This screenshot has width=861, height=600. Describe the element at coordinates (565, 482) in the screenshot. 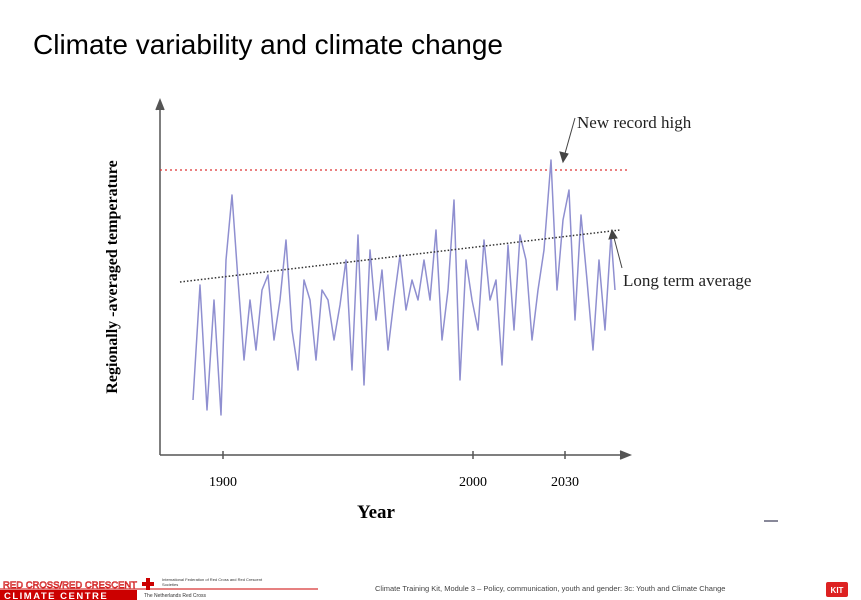

I see `x-tick-label: 2030` at that location.